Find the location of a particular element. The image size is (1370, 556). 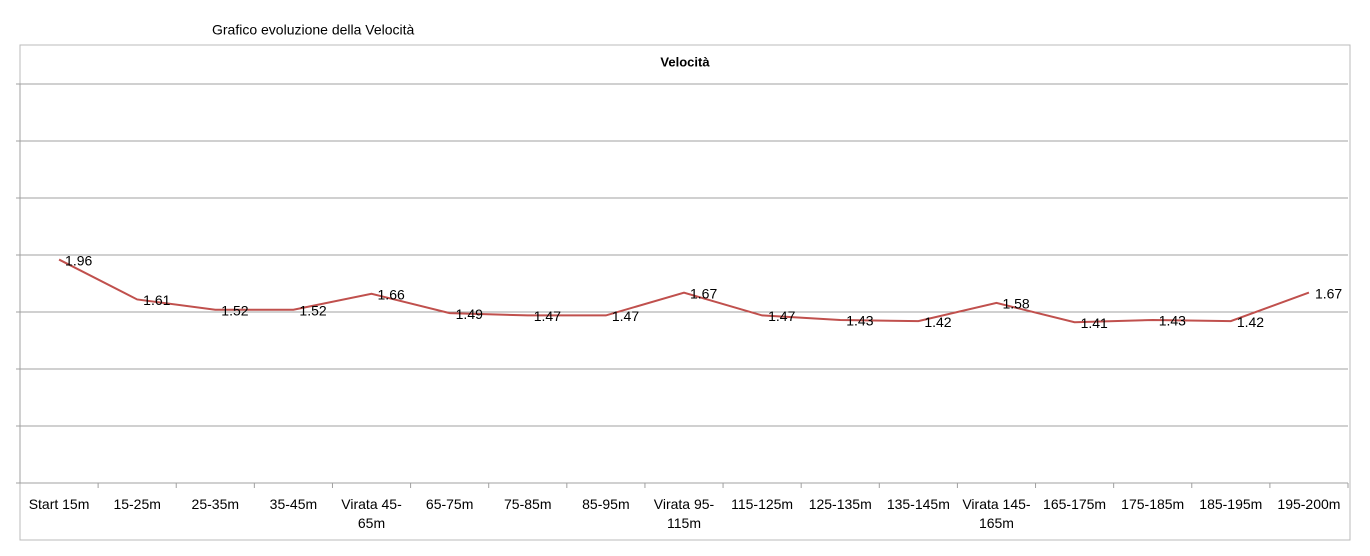

data-label: 1.58 is located at coordinates (1015, 304).